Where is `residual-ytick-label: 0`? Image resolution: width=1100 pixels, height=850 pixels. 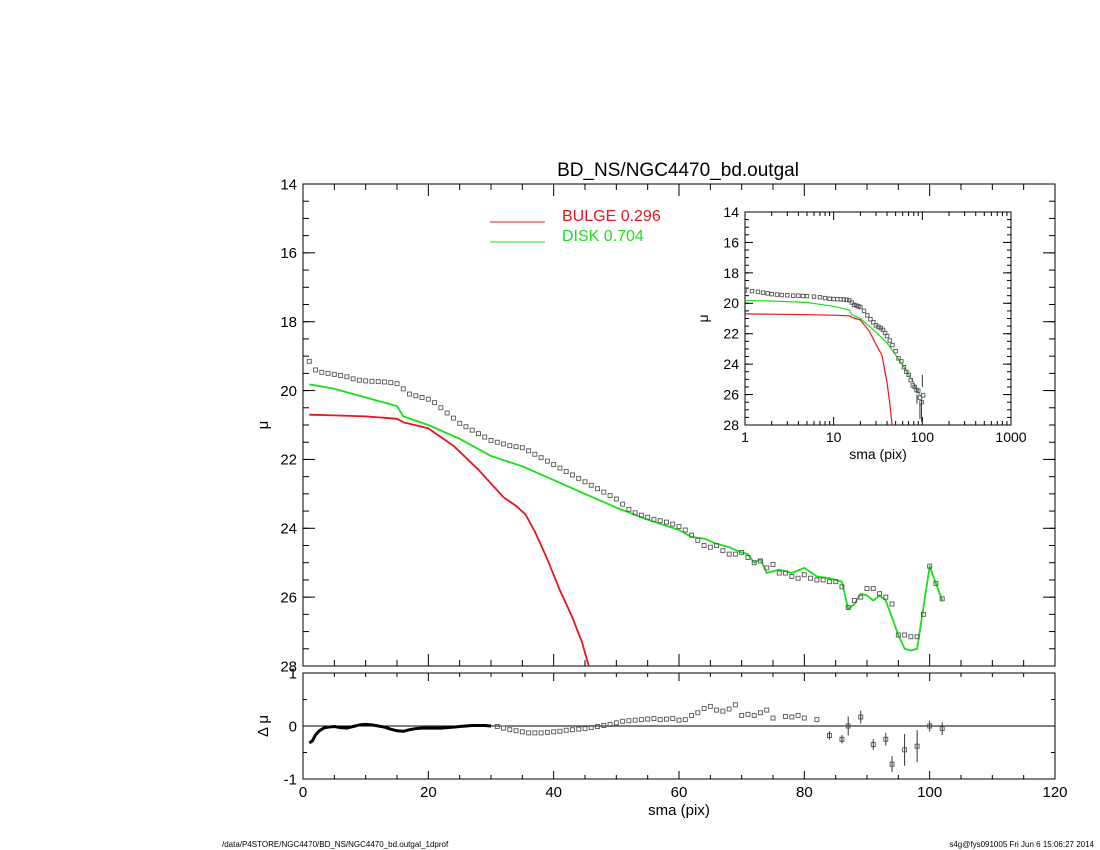 residual-ytick-label: 0 is located at coordinates (293, 726).